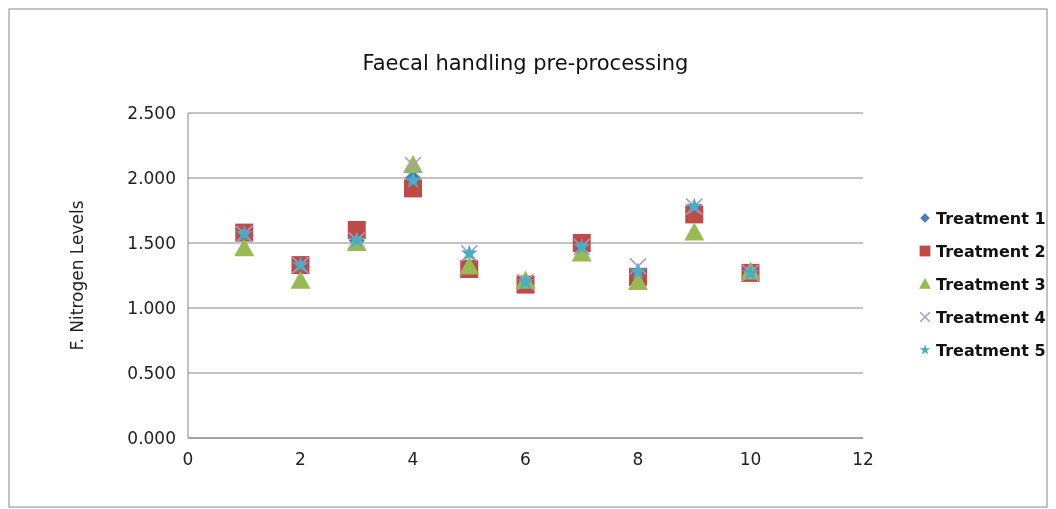  What do you see at coordinates (525, 459) in the screenshot?
I see `x-tick-label: 6` at bounding box center [525, 459].